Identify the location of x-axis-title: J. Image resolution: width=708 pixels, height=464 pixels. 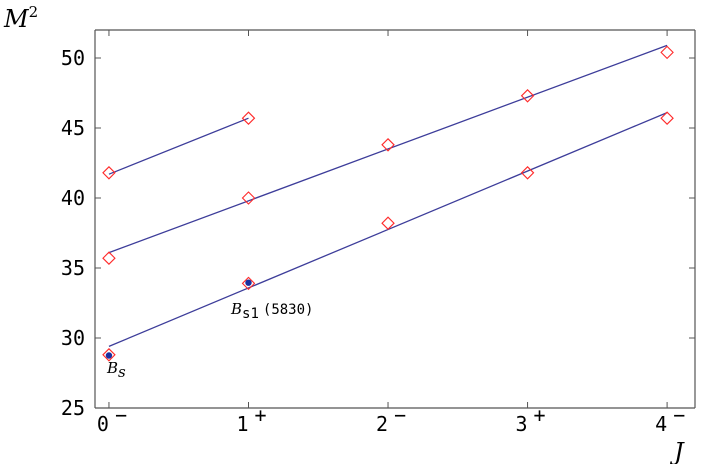
(677, 451).